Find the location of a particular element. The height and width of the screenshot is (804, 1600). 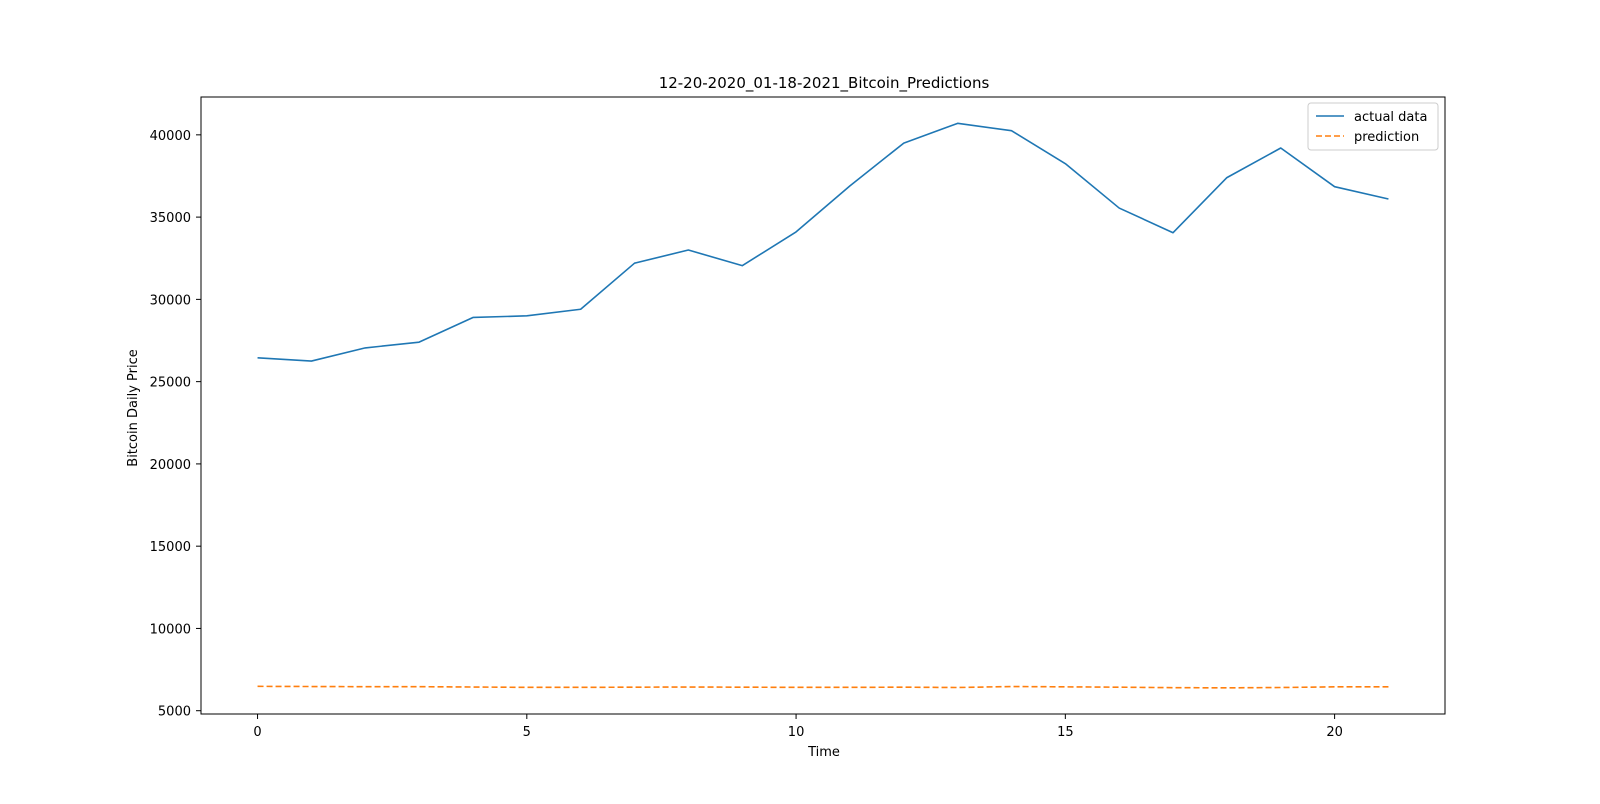

y-axis-ticks: 5000 10000 15000 20000 25000 30000 35000 40000 is located at coordinates (175, 424).